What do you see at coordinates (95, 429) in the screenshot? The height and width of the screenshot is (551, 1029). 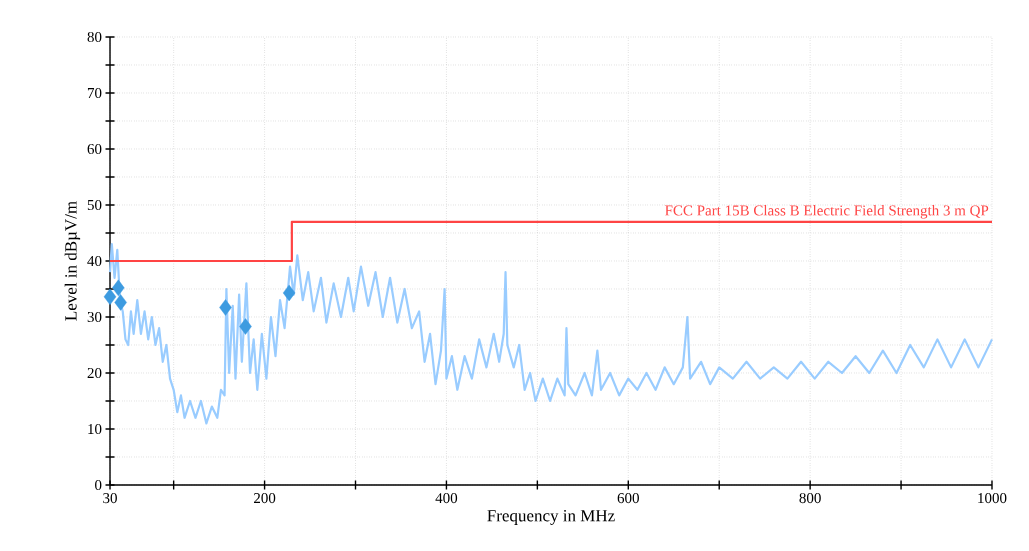 I see `y-tick-label: 10` at bounding box center [95, 429].